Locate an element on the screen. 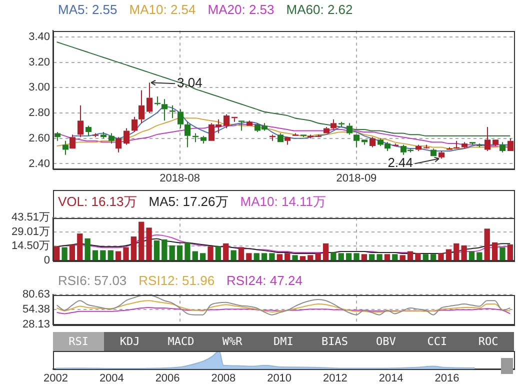 The image size is (518, 389). x-tick-label: 2008 is located at coordinates (223, 378).